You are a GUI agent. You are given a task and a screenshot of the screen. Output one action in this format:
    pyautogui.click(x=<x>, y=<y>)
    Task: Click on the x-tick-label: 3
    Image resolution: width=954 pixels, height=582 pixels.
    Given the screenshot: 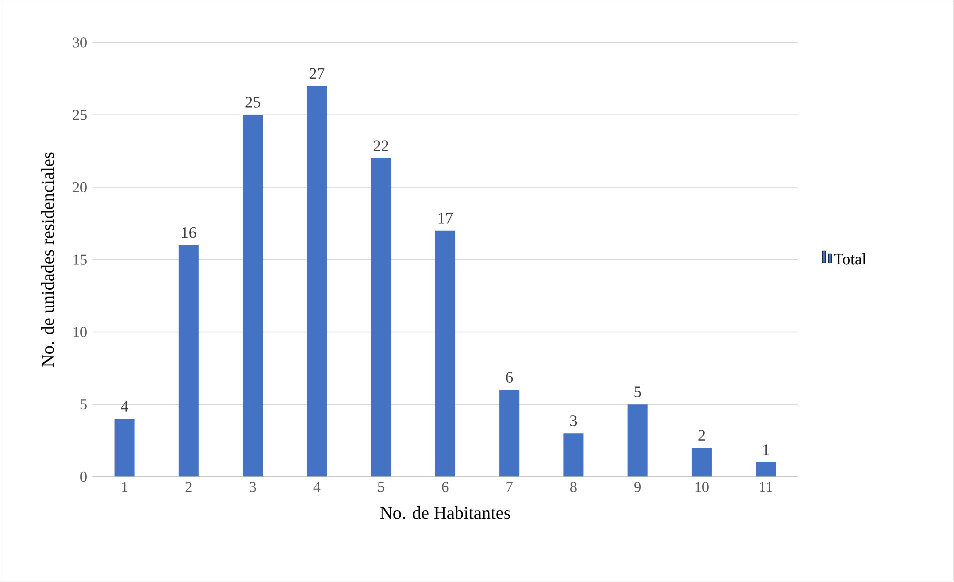 What is the action you would take?
    pyautogui.click(x=253, y=487)
    